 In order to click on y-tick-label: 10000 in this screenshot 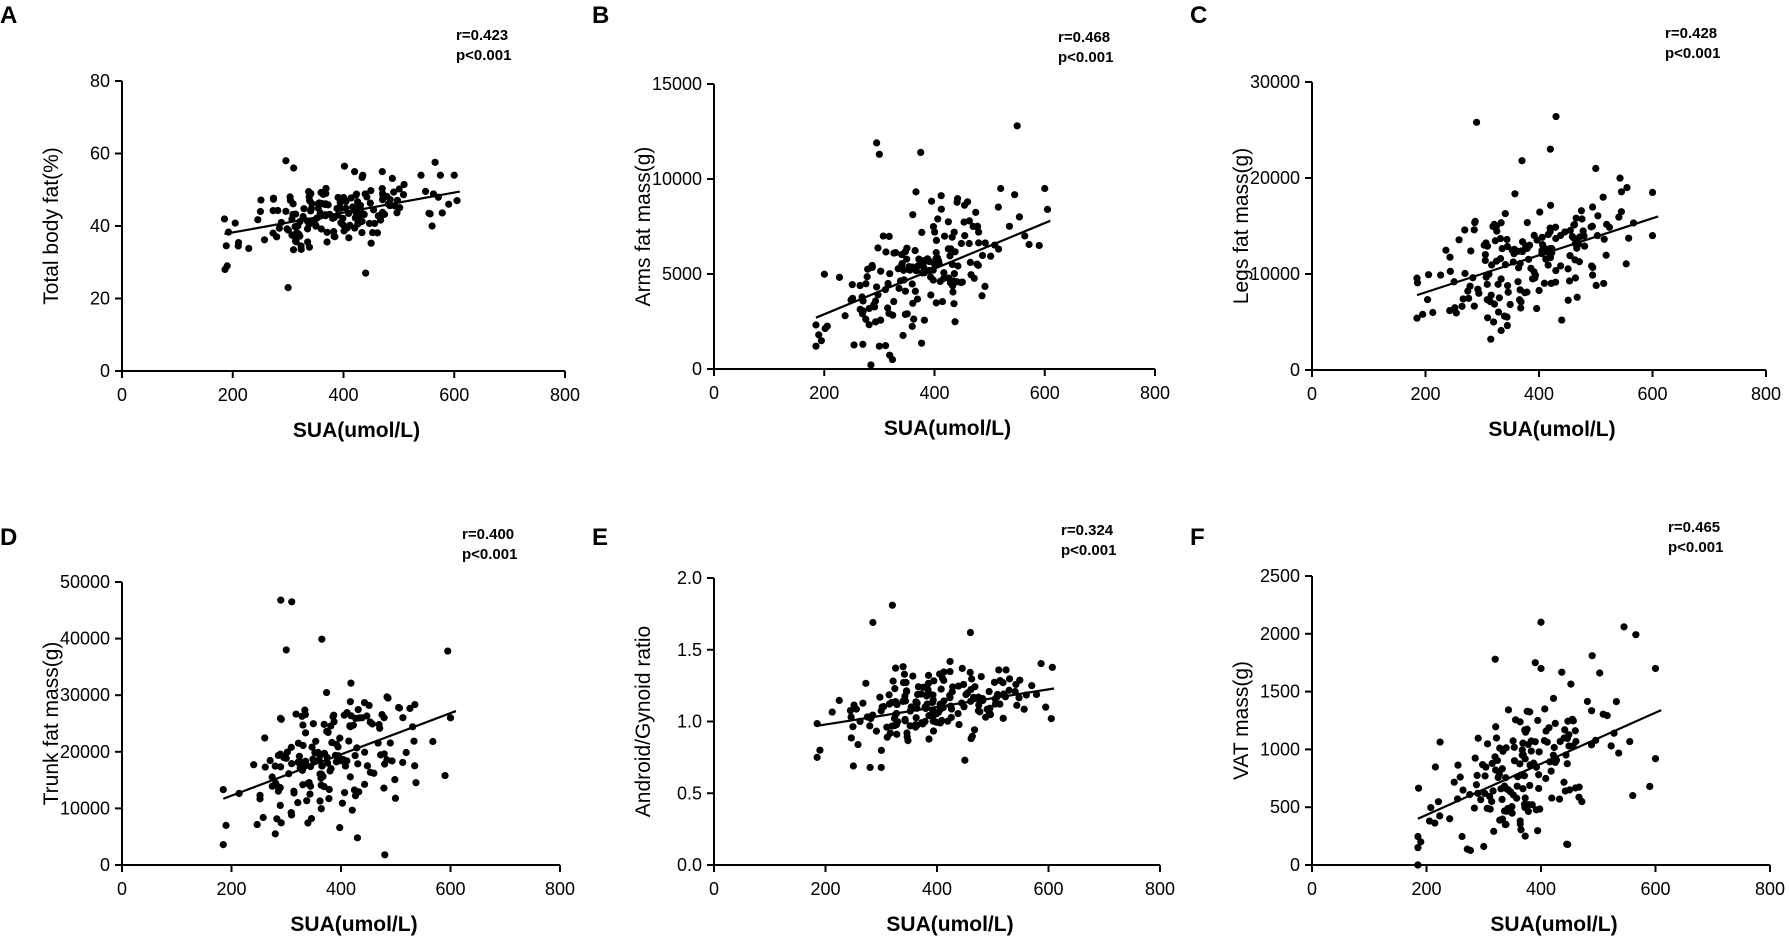, I will do `click(85, 808)`.